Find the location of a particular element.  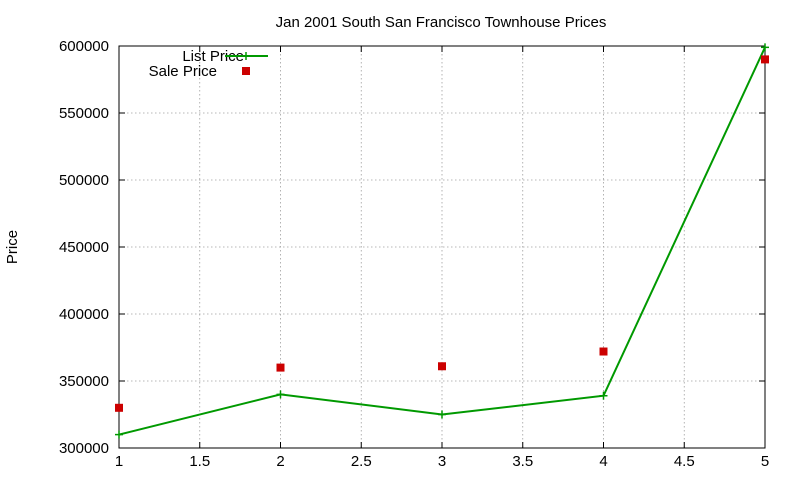

legend-symbol-sale-price is located at coordinates (246, 71).